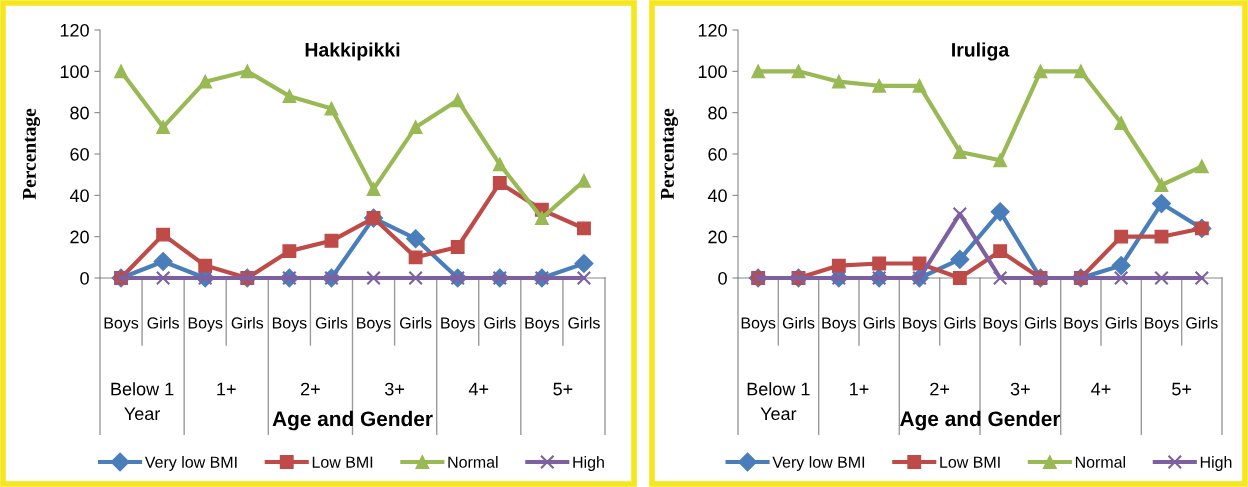 This screenshot has height=487, width=1248. Describe the element at coordinates (981, 51) in the screenshot. I see `text: Iruliga` at that location.